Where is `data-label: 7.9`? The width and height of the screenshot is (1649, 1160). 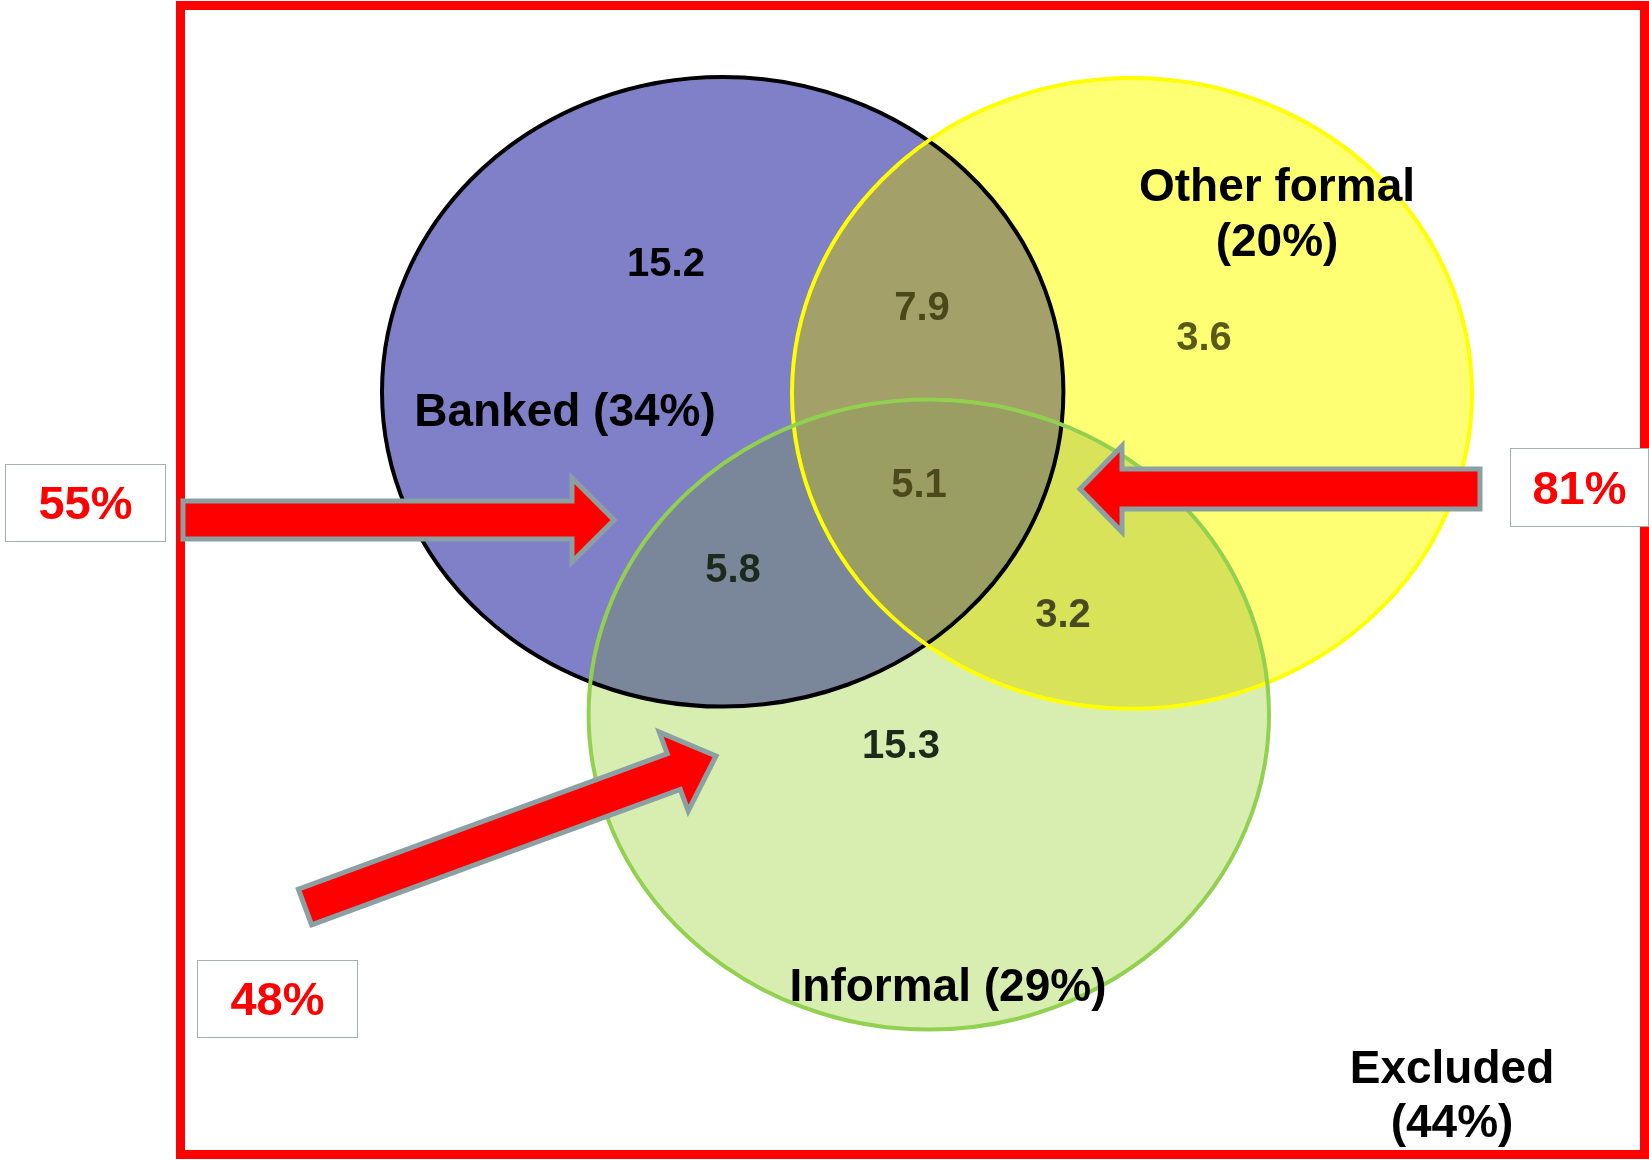
data-label: 7.9 is located at coordinates (922, 306).